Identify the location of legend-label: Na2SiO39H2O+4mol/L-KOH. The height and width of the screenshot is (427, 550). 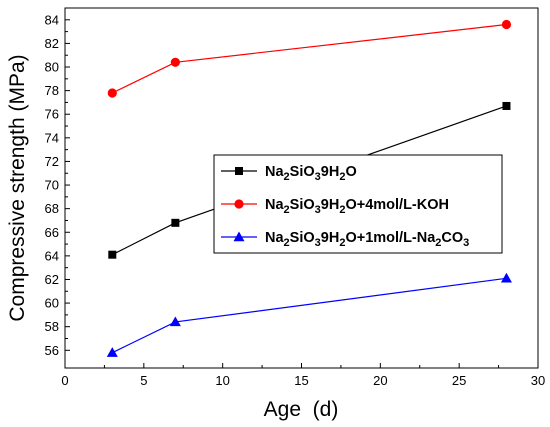
(357, 206).